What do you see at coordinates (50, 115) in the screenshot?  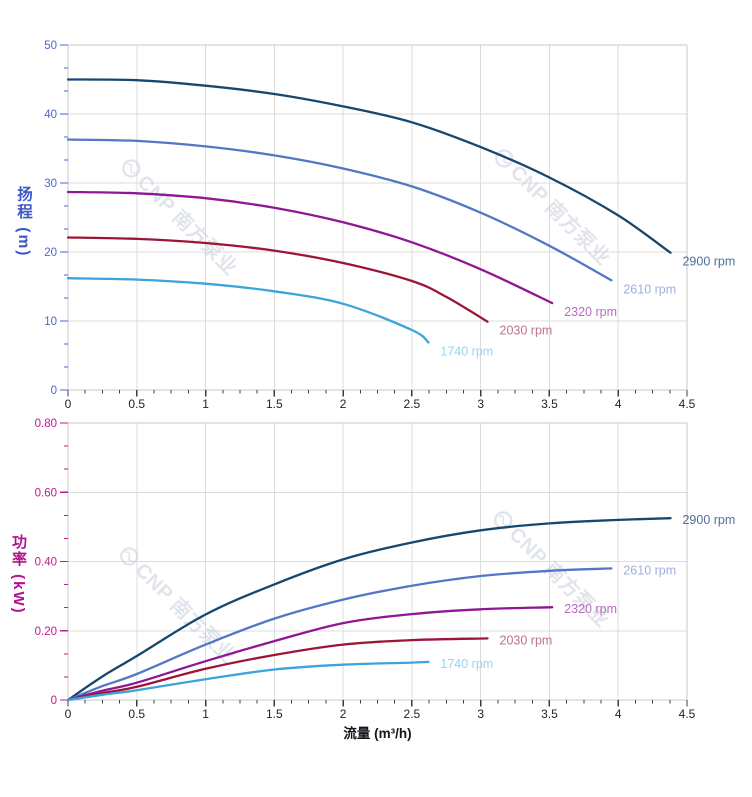 I see `svg-text: 40` at bounding box center [50, 115].